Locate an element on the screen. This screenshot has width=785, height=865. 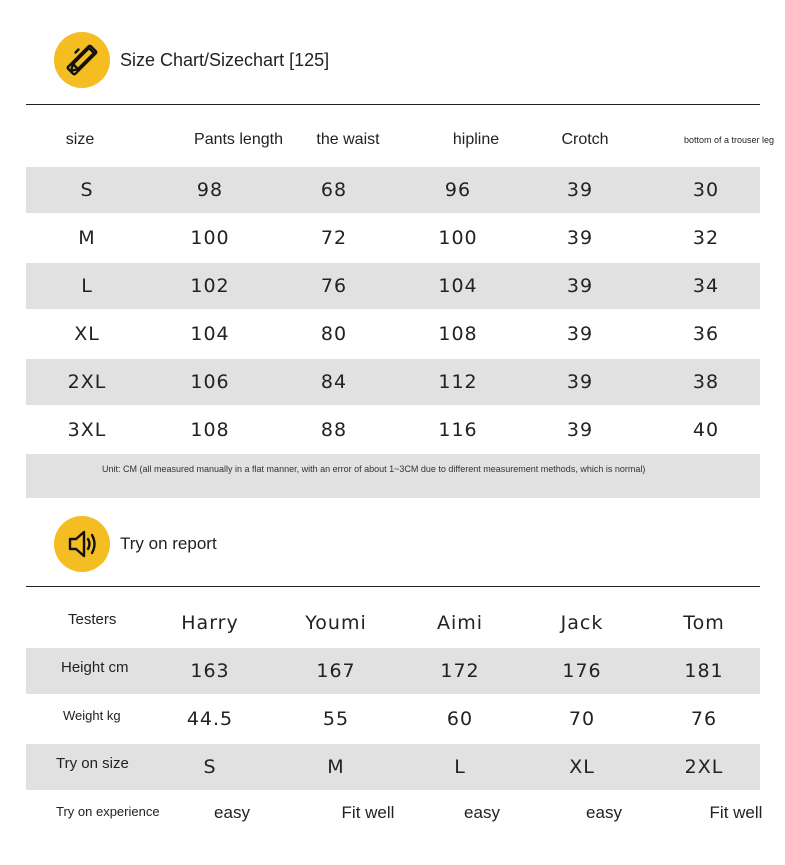
table-cell: 30 is located at coordinates (706, 190).